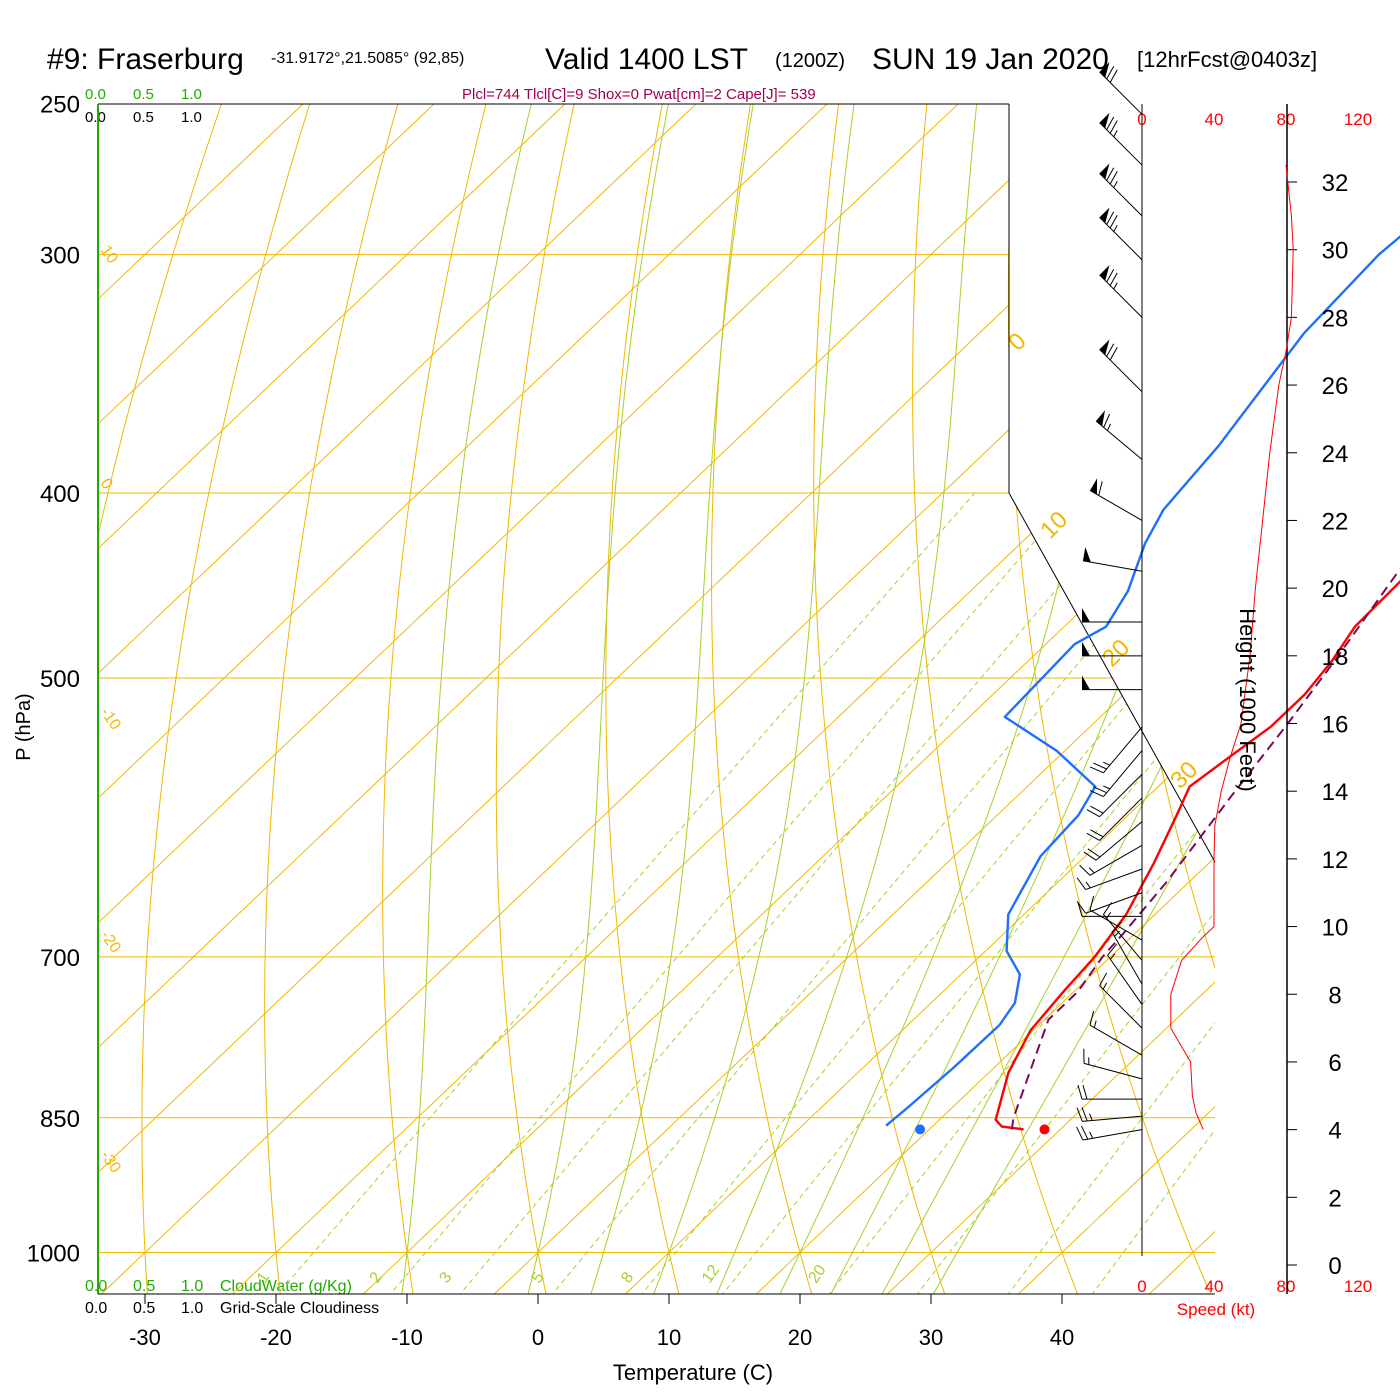  What do you see at coordinates (143, 94) in the screenshot?
I see `cloudwater-tick: 0.5` at bounding box center [143, 94].